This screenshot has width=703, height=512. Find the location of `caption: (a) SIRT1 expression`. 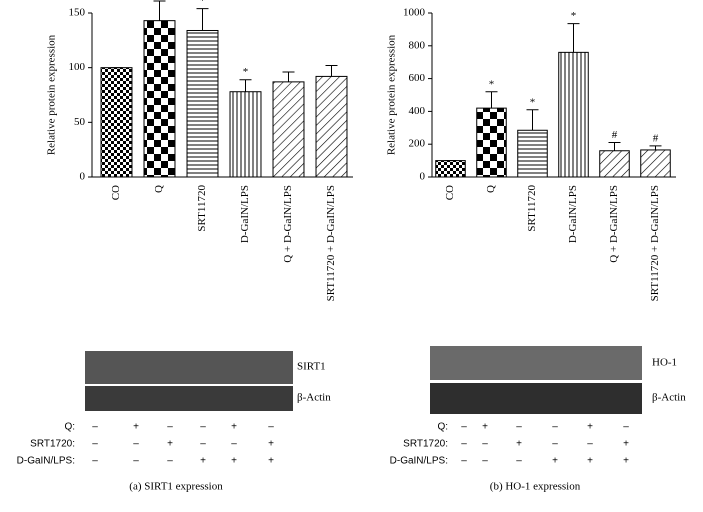

caption: (a) SIRT1 expression is located at coordinates (176, 487).